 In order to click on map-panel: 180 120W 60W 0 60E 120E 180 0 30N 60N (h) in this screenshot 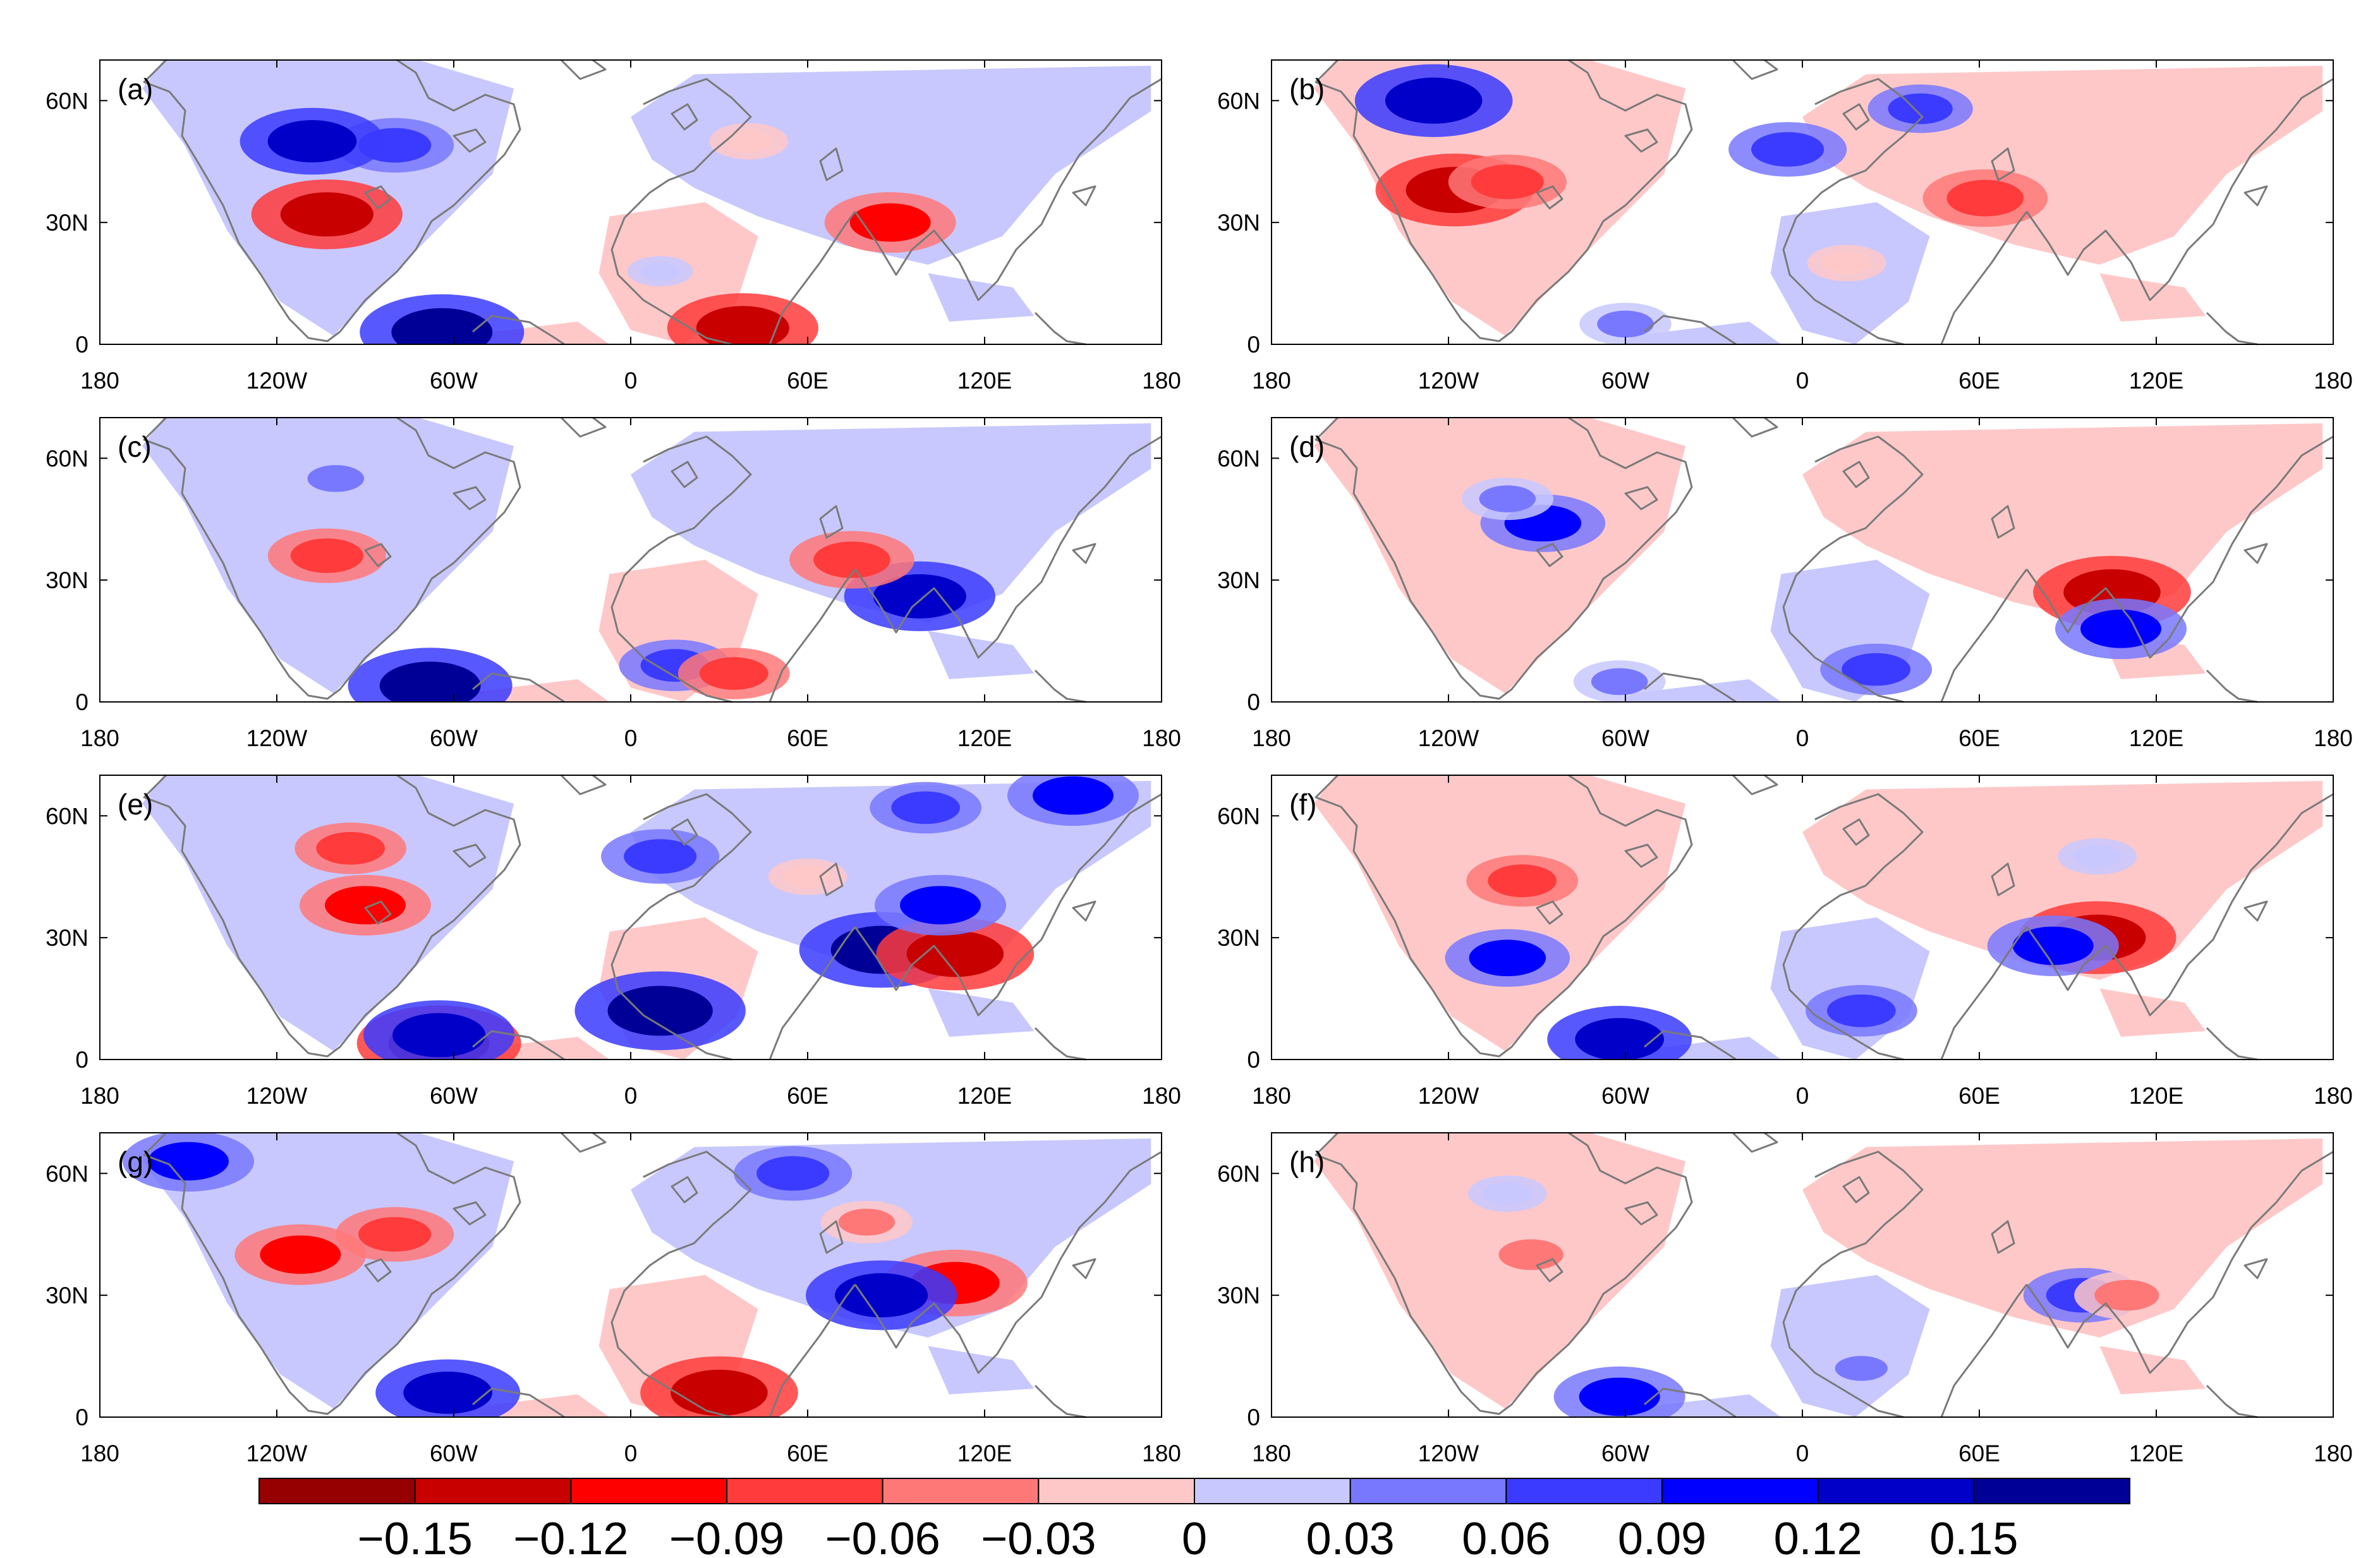, I will do `click(1785, 1299)`.